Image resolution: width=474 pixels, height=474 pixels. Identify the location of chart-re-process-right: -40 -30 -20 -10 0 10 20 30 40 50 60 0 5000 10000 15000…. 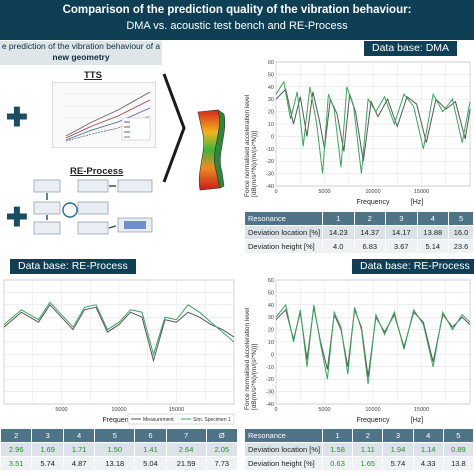
(368, 351).